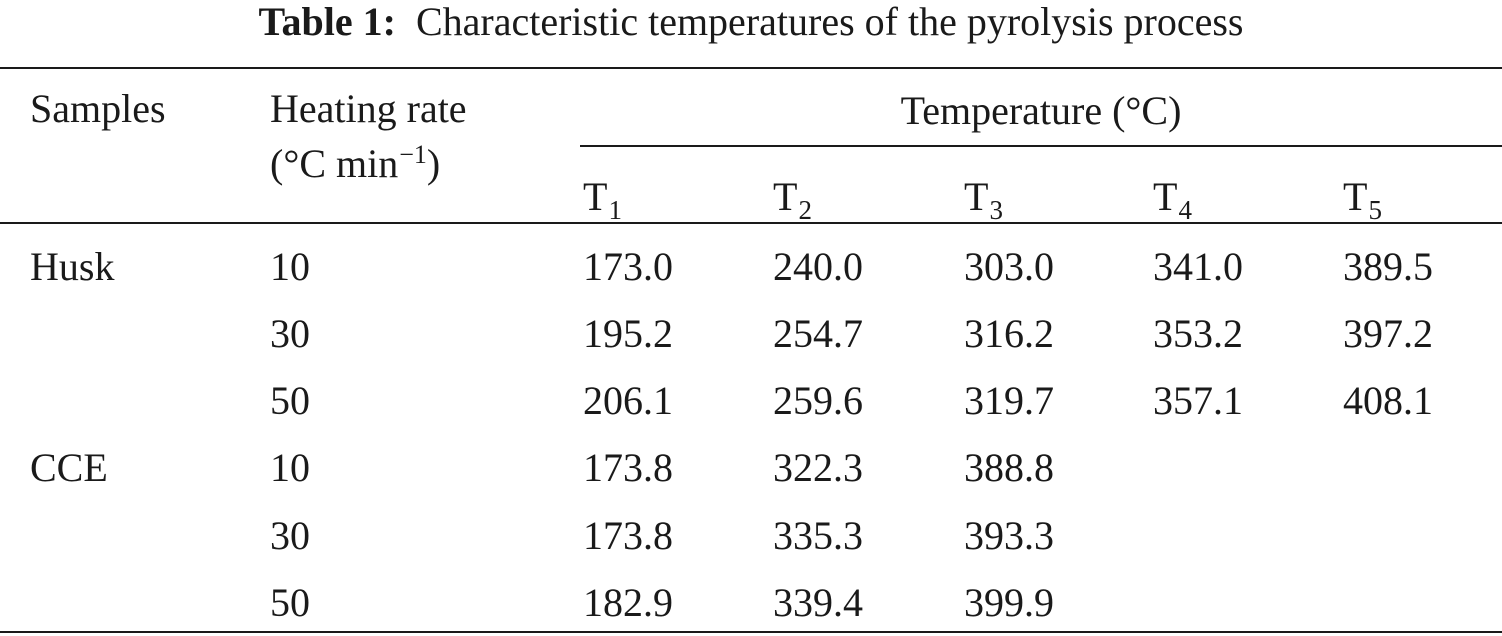 The image size is (1502, 636). What do you see at coordinates (334, 163) in the screenshot?
I see `heating-rate-unit-base: (°C min` at bounding box center [334, 163].